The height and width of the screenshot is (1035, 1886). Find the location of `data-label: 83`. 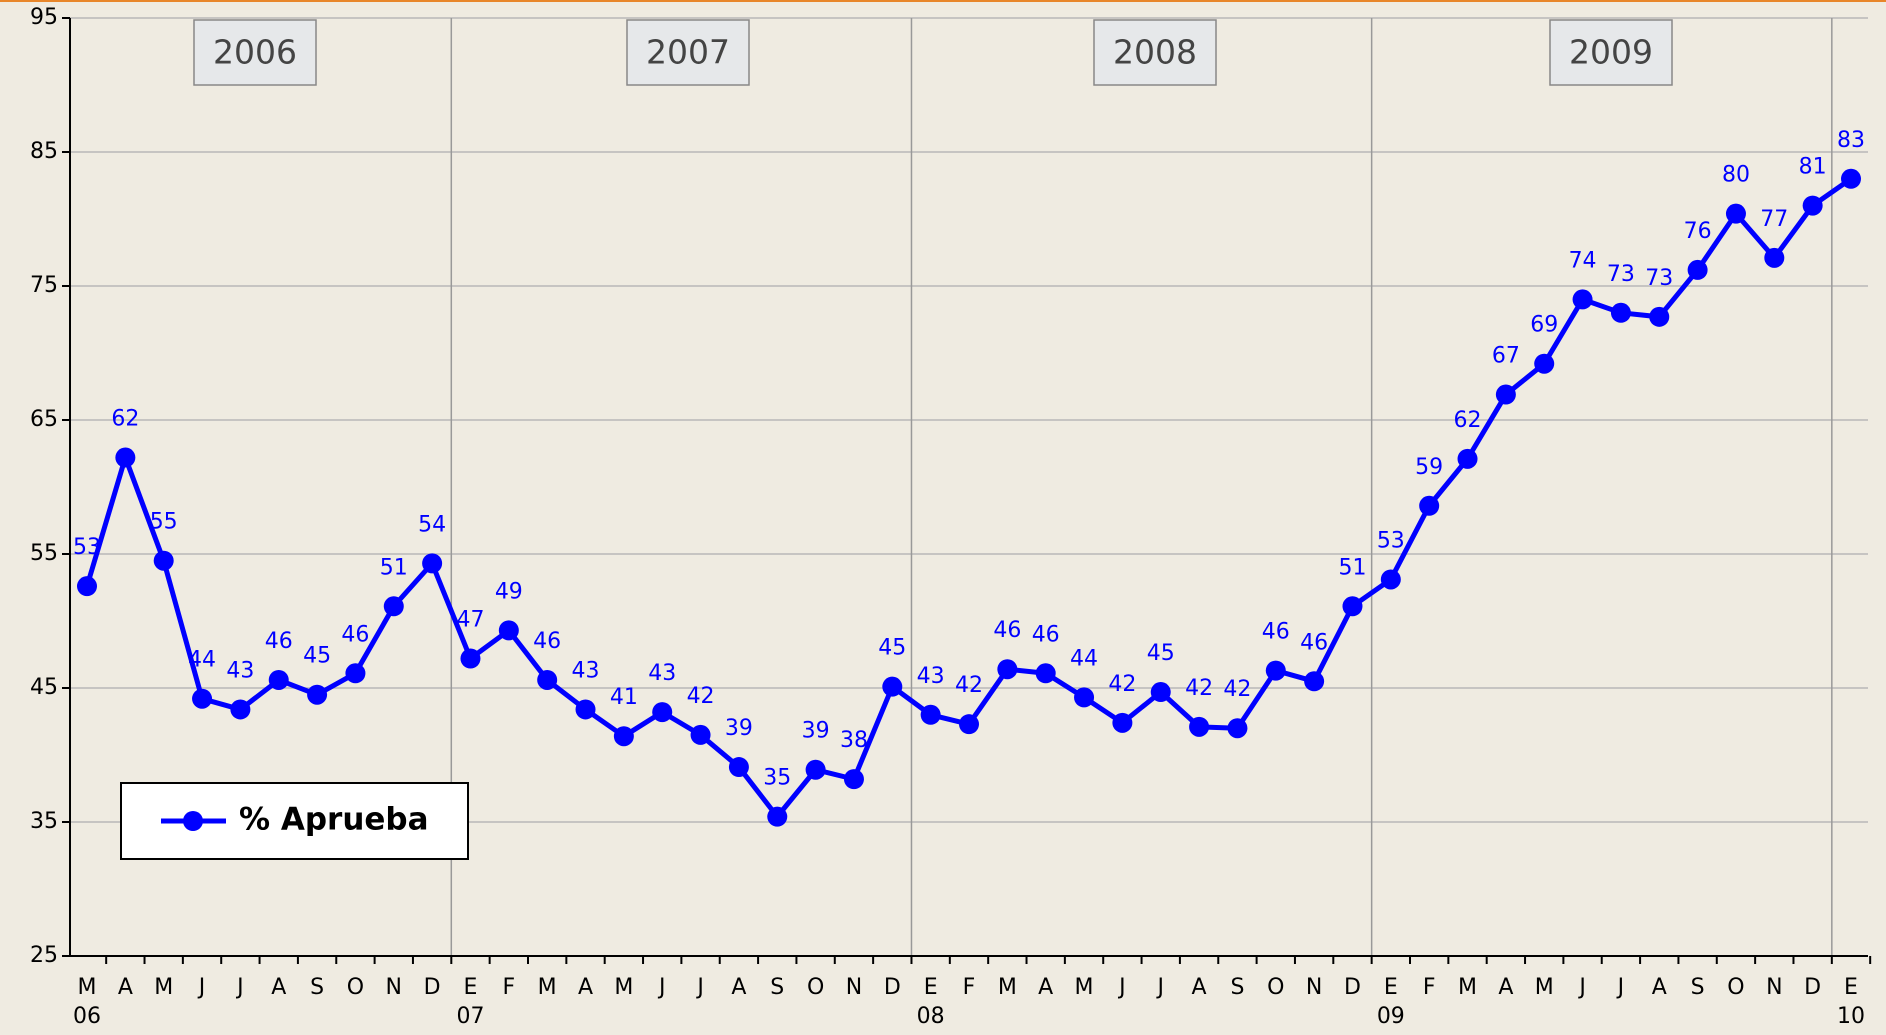

data-label: 83 is located at coordinates (1851, 140).